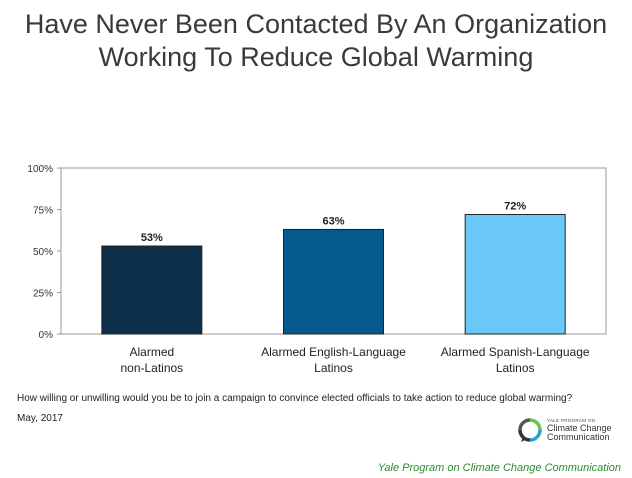 This screenshot has height=478, width=632. What do you see at coordinates (515, 352) in the screenshot?
I see `x-category-label: Alarmed Spanish-Language` at bounding box center [515, 352].